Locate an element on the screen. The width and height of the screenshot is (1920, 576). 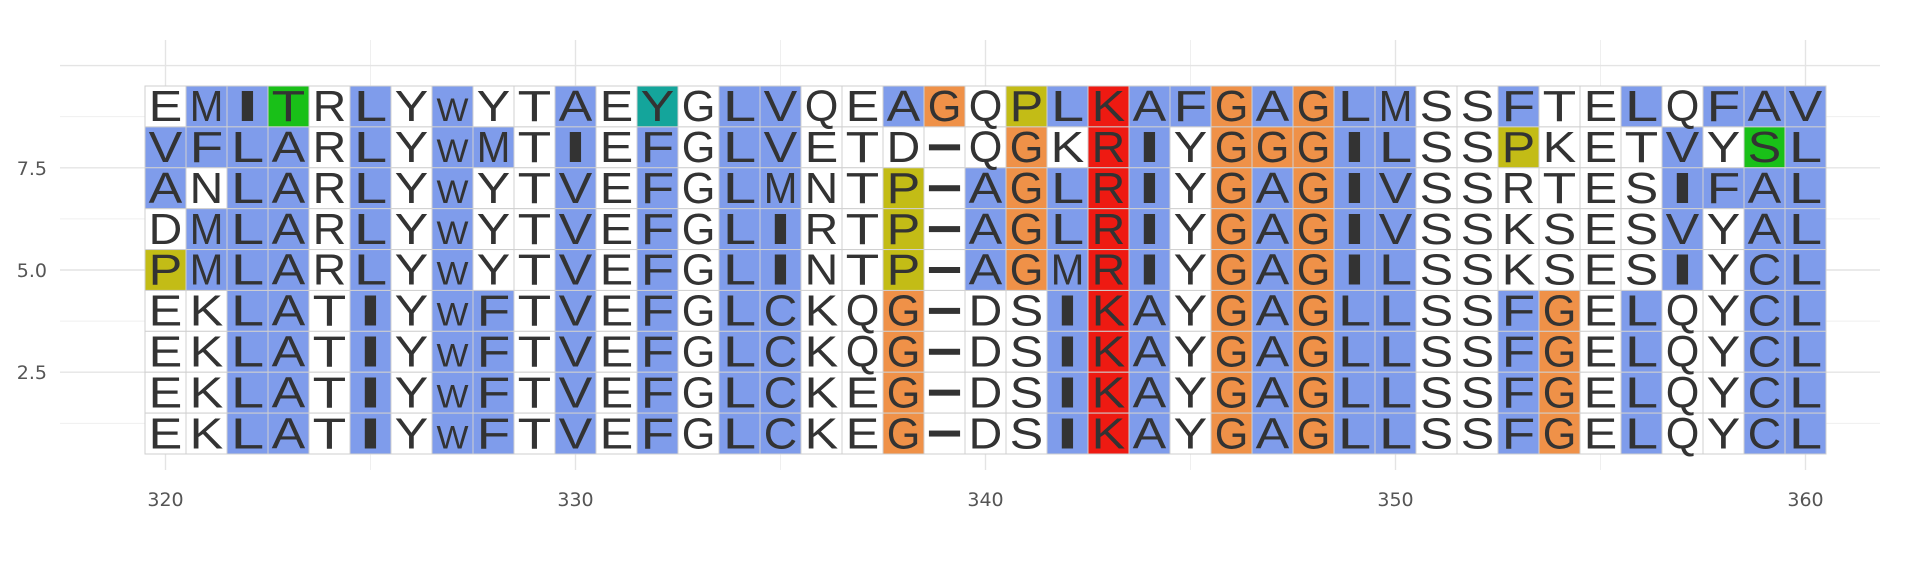
y-axis: 2.5 5.0 7.5 is located at coordinates (32, 271).